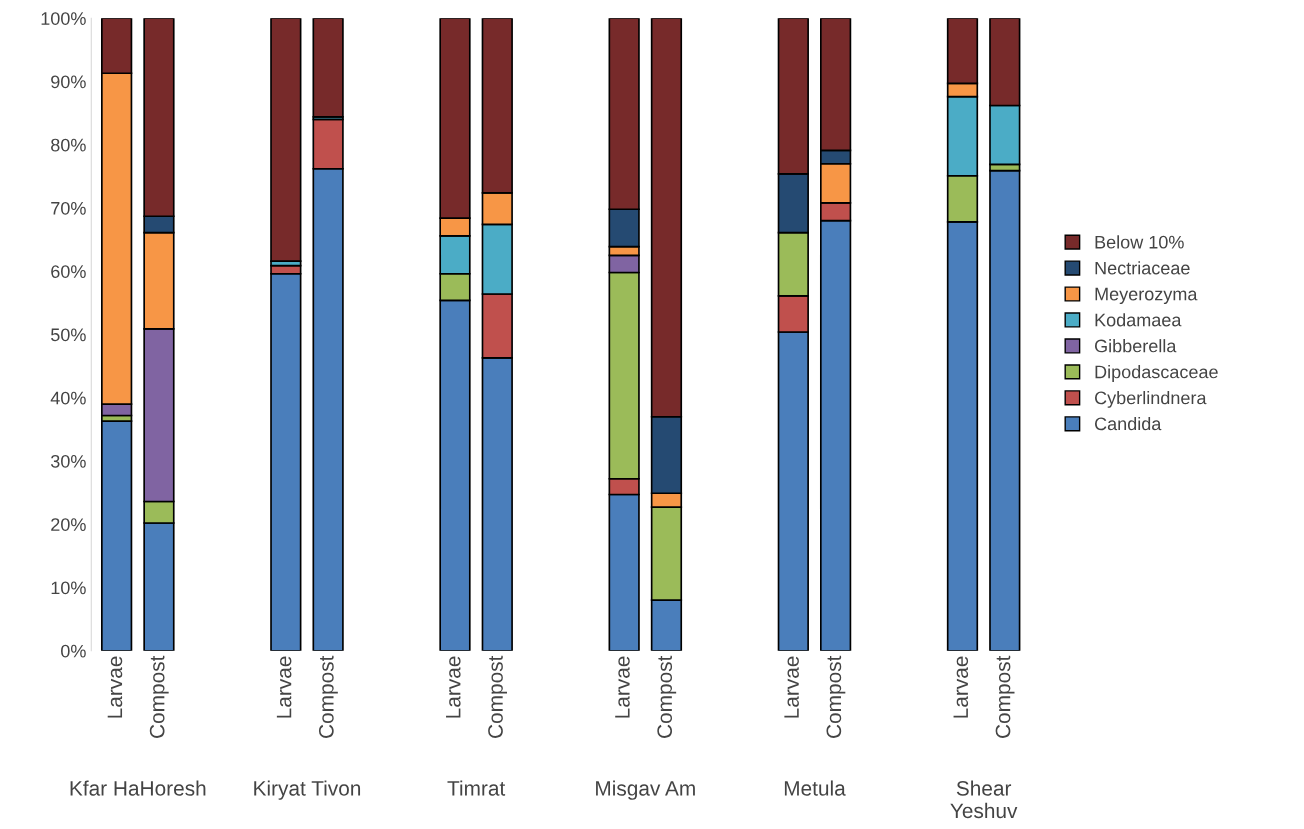 This screenshot has height=829, width=1304. I want to click on text: Kiryat Tivon, so click(307, 790).